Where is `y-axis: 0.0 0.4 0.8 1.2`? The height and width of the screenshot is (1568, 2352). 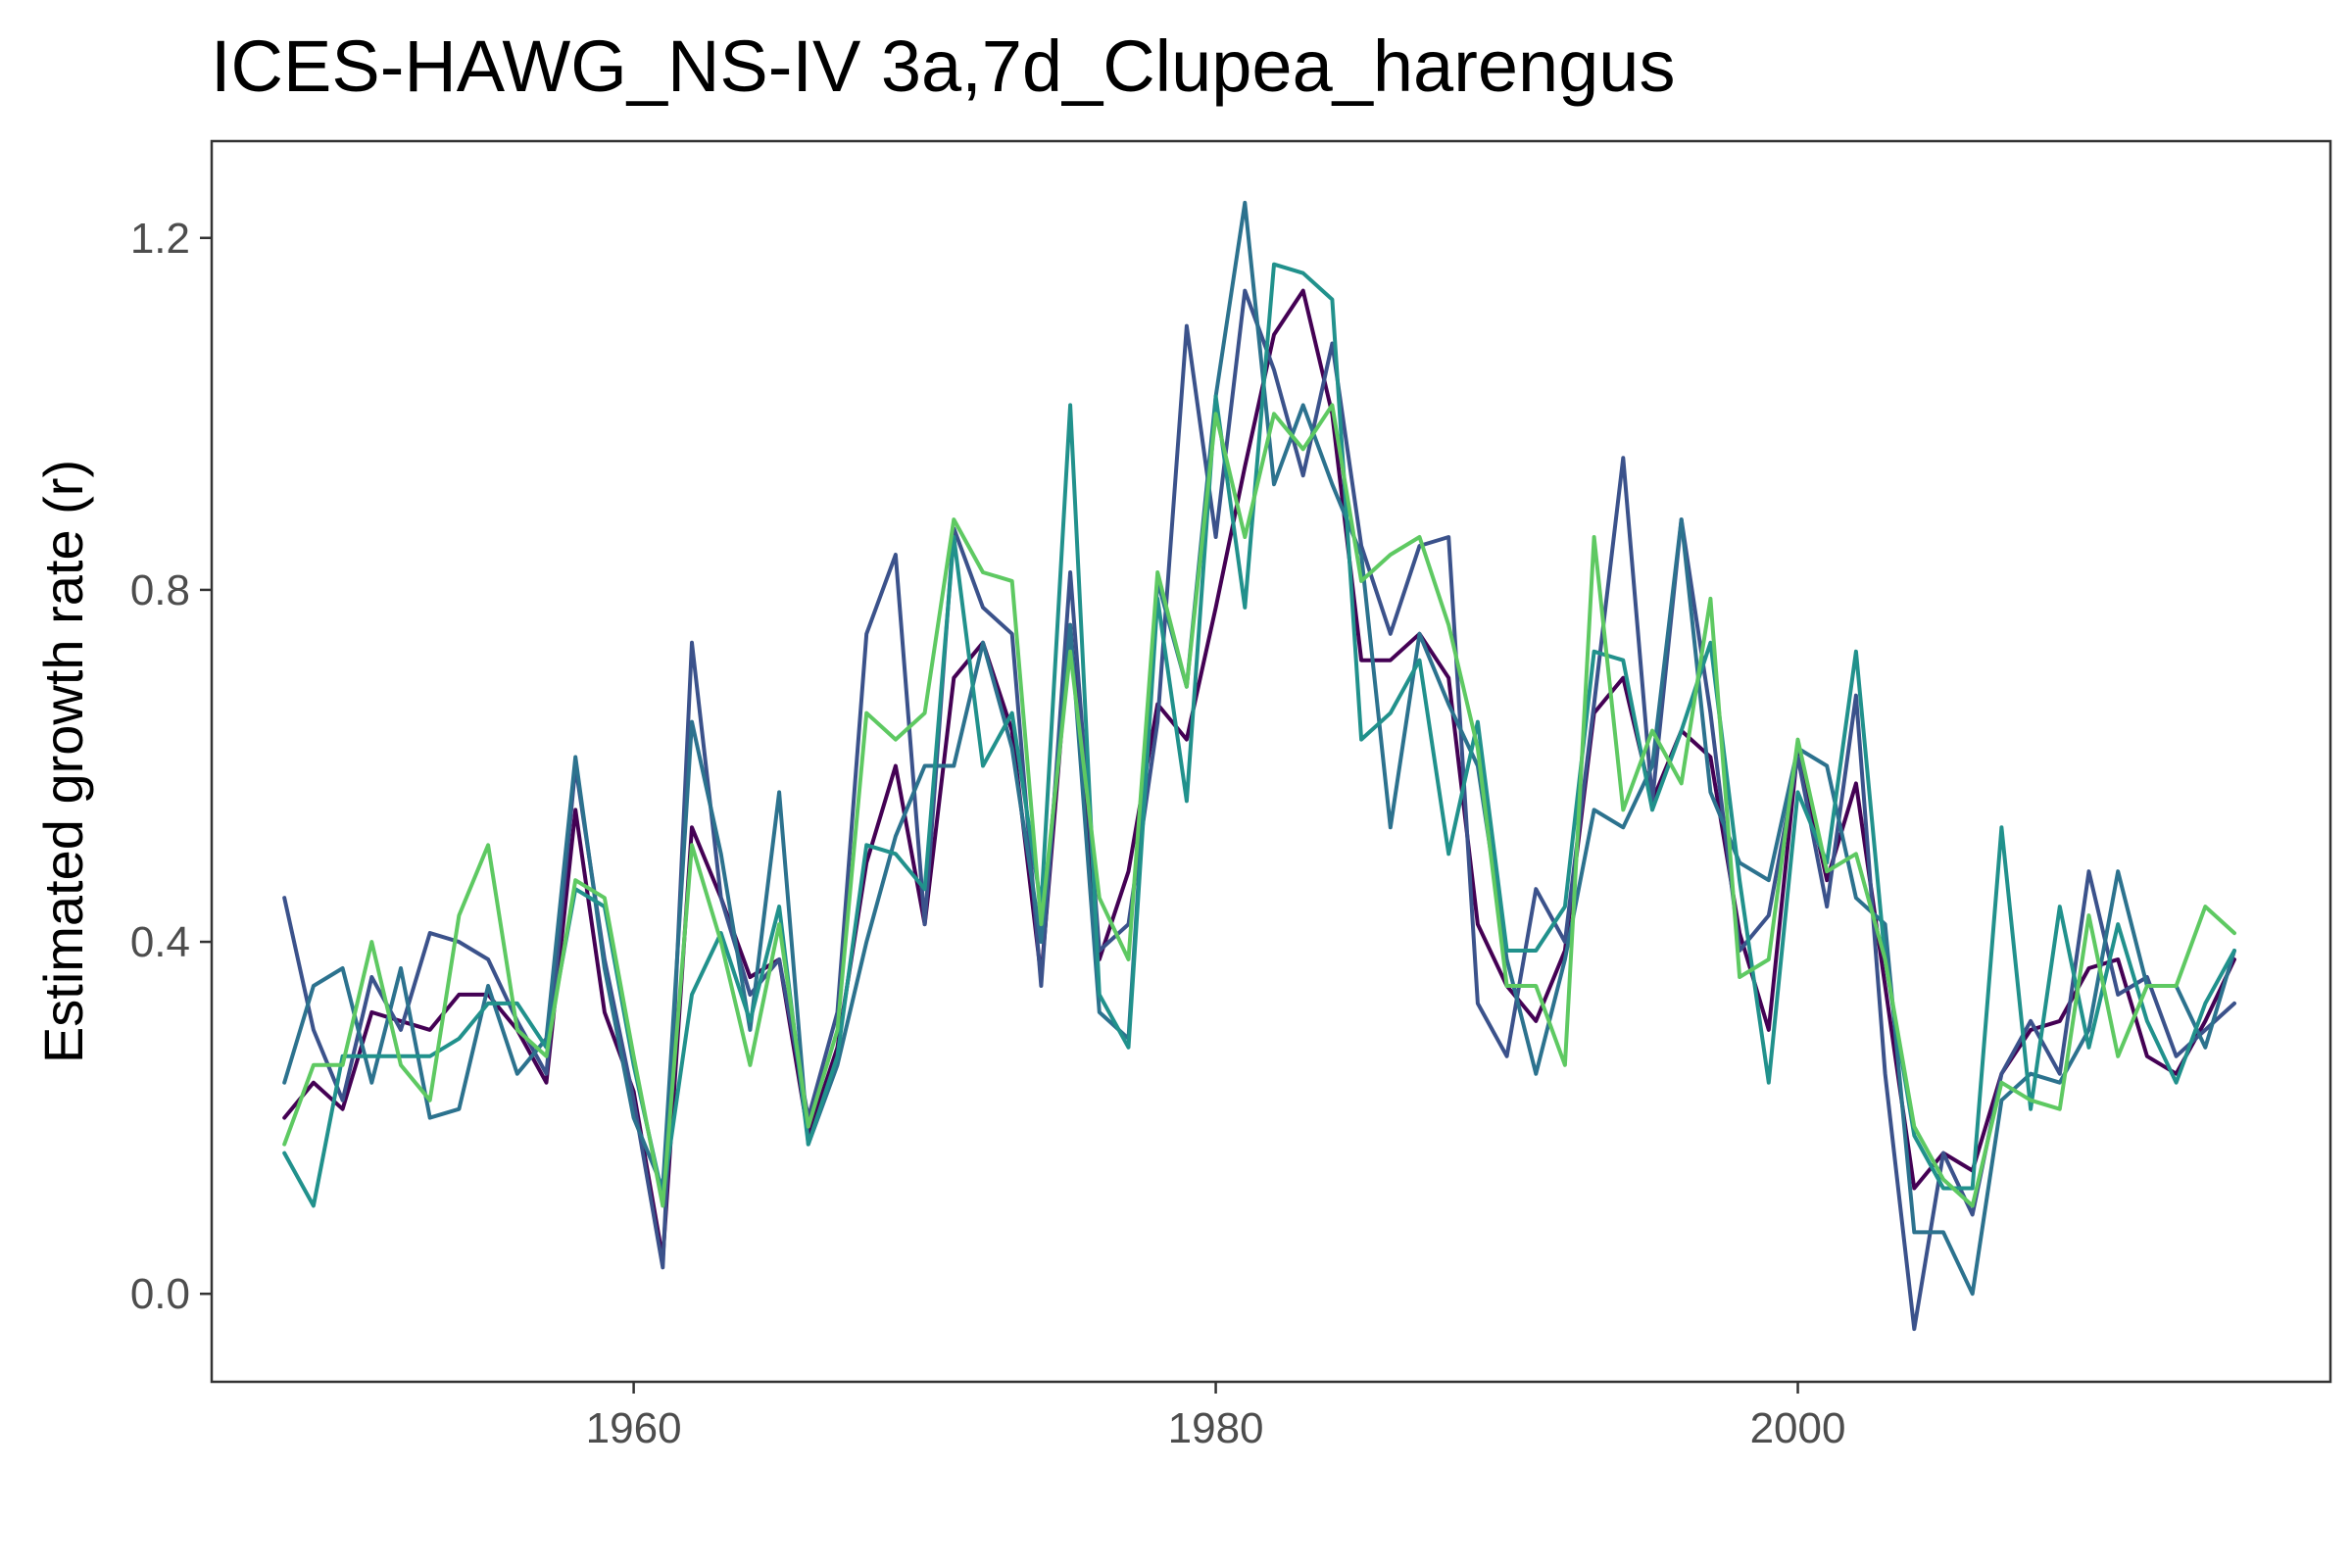 y-axis: 0.0 0.4 0.8 1.2 is located at coordinates (171, 766).